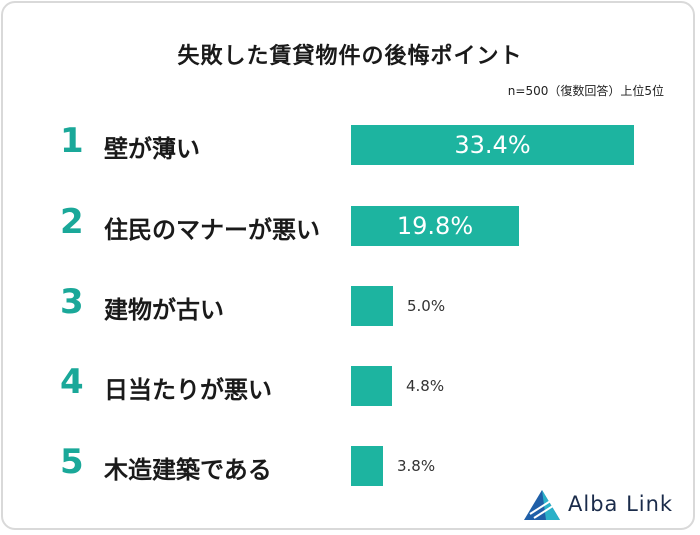  What do you see at coordinates (72, 141) in the screenshot?
I see `rank-number: 1` at bounding box center [72, 141].